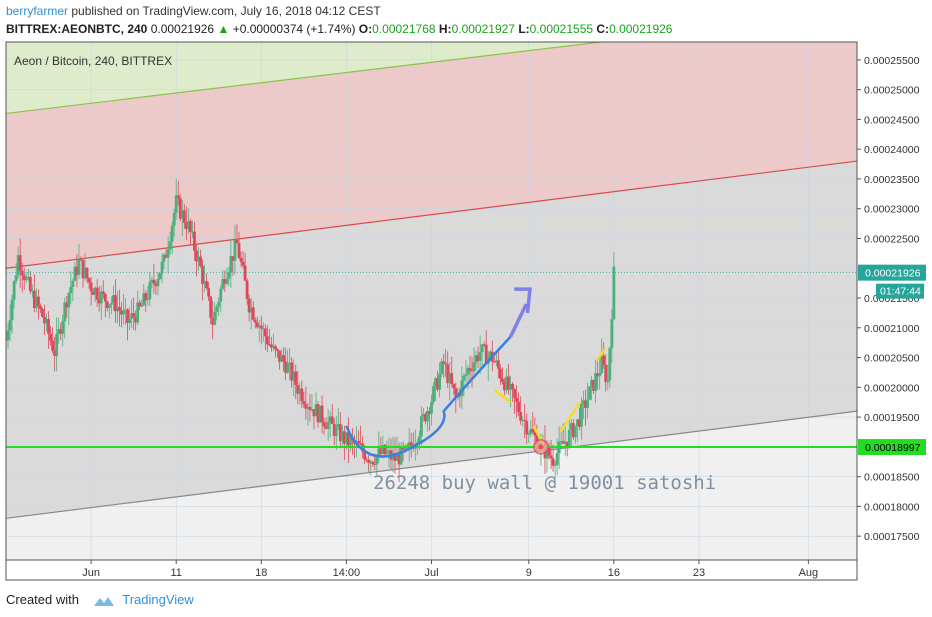 This screenshot has width=932, height=617. What do you see at coordinates (42, 599) in the screenshot?
I see `created-with: Created with` at bounding box center [42, 599].